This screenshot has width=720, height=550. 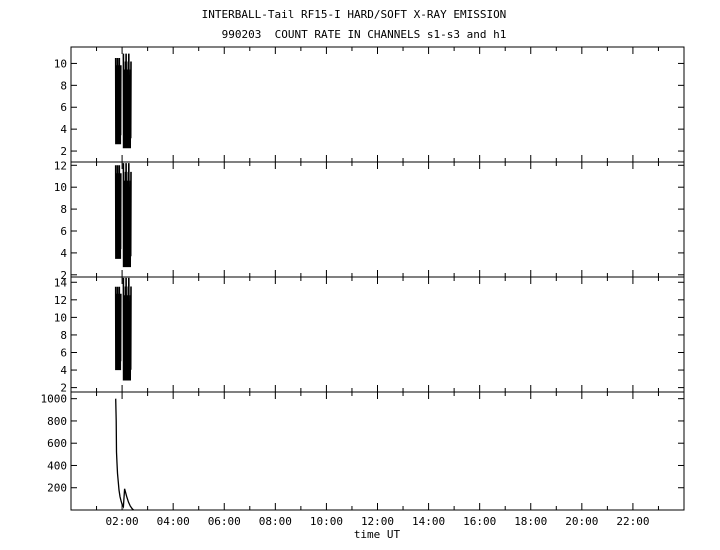 What do you see at coordinates (122, 521) in the screenshot?
I see `x-tick-label: 02:00` at bounding box center [122, 521].